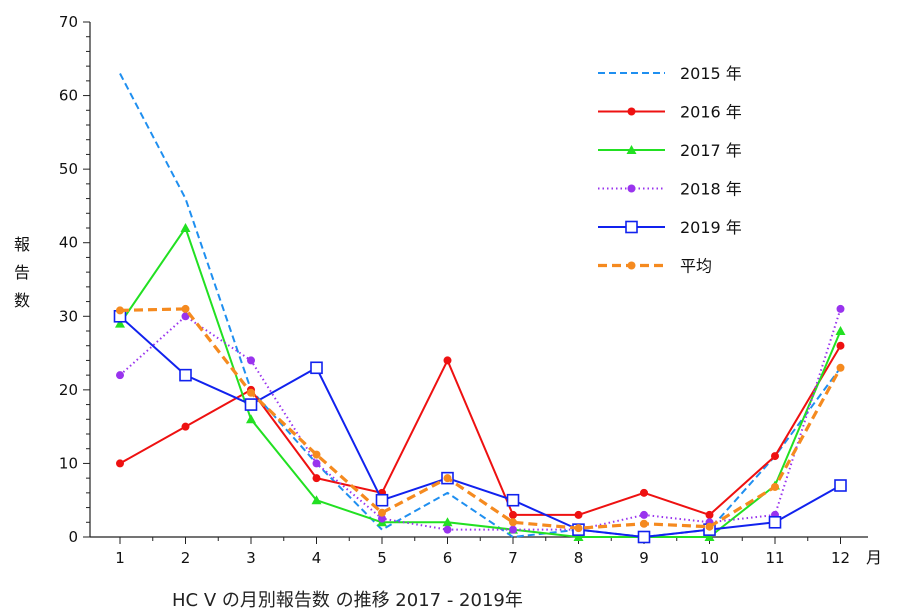 This screenshot has height=612, width=900. Describe the element at coordinates (840, 558) in the screenshot. I see `x-tick-label: 12` at that location.